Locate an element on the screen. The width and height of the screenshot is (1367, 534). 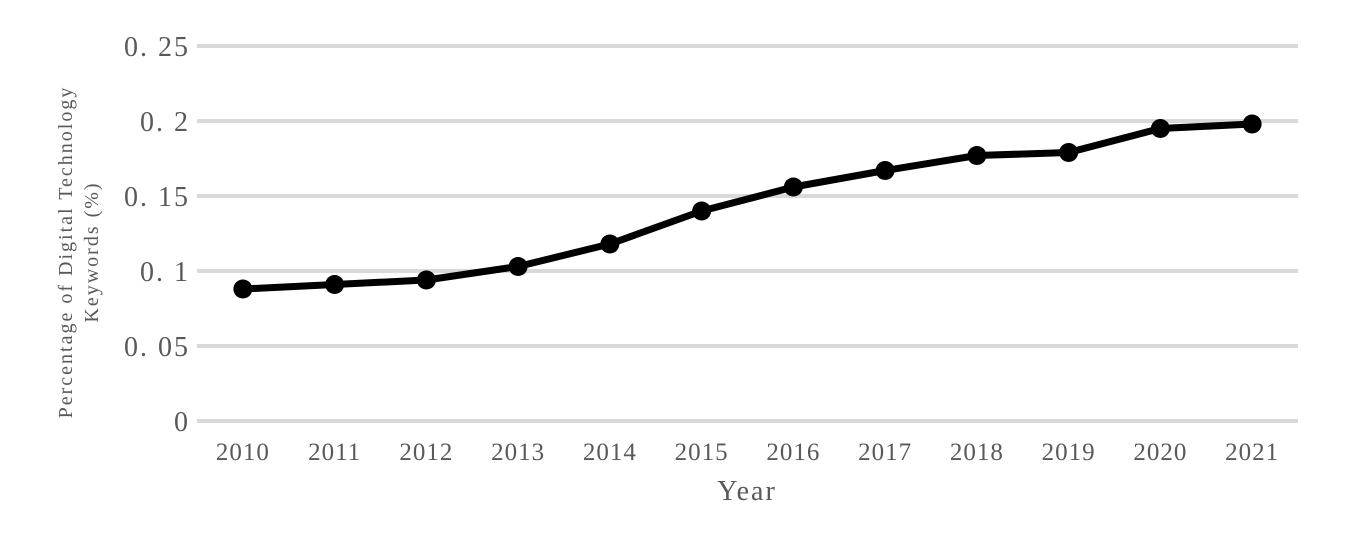
x-tick-label: 2017 is located at coordinates (885, 452).